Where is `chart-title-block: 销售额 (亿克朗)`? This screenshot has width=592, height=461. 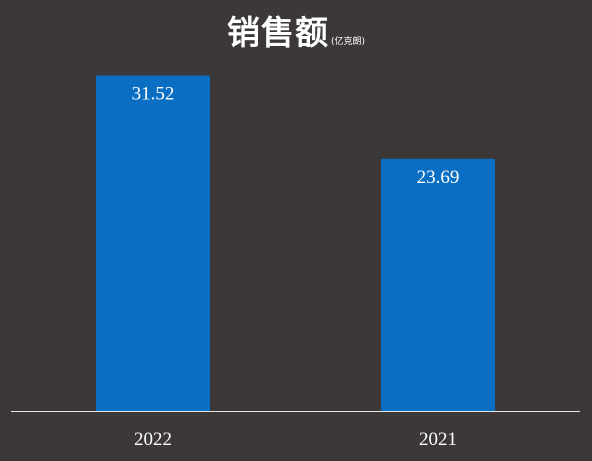 chart-title-block: 销售额 (亿克朗) is located at coordinates (296, 30).